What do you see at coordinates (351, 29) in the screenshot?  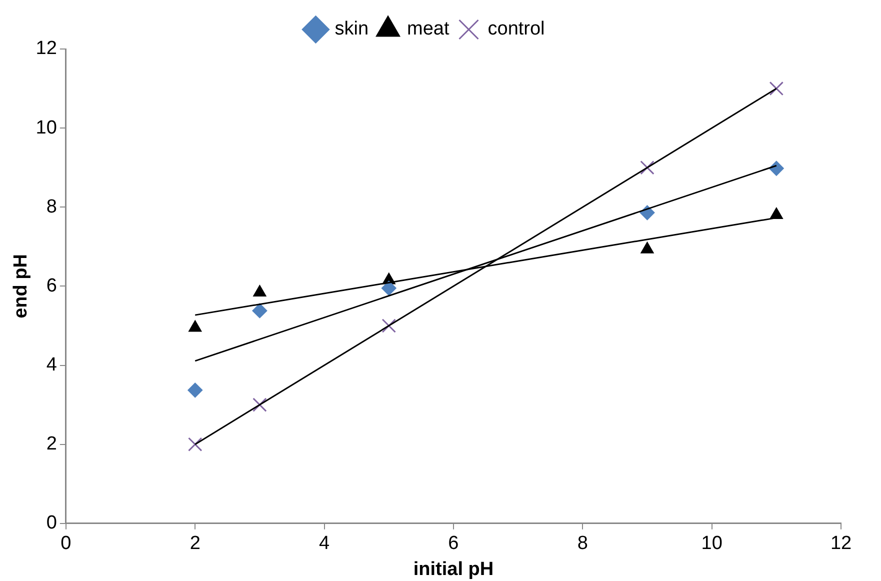 I see `legend-label: skin` at bounding box center [351, 29].